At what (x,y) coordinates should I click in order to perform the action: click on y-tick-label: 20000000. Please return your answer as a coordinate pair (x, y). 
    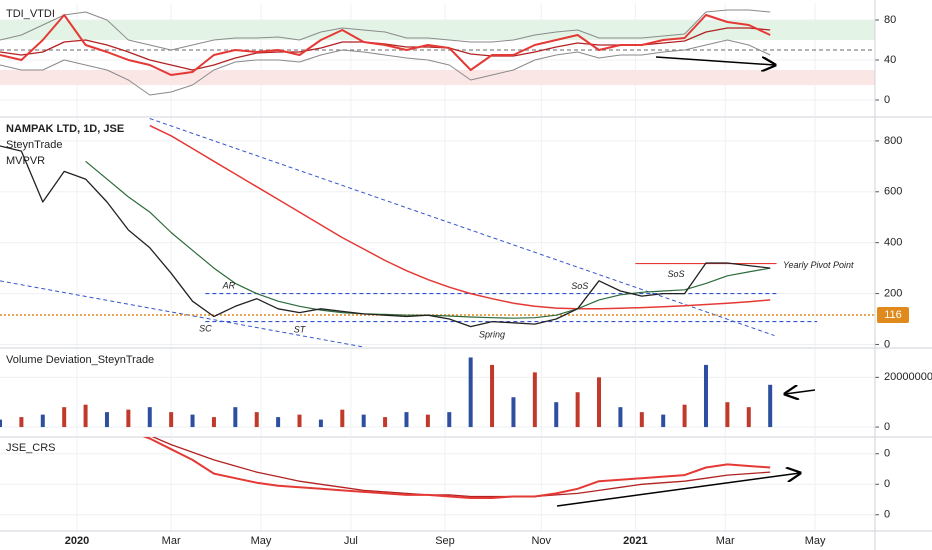
    Looking at the image, I should click on (908, 377).